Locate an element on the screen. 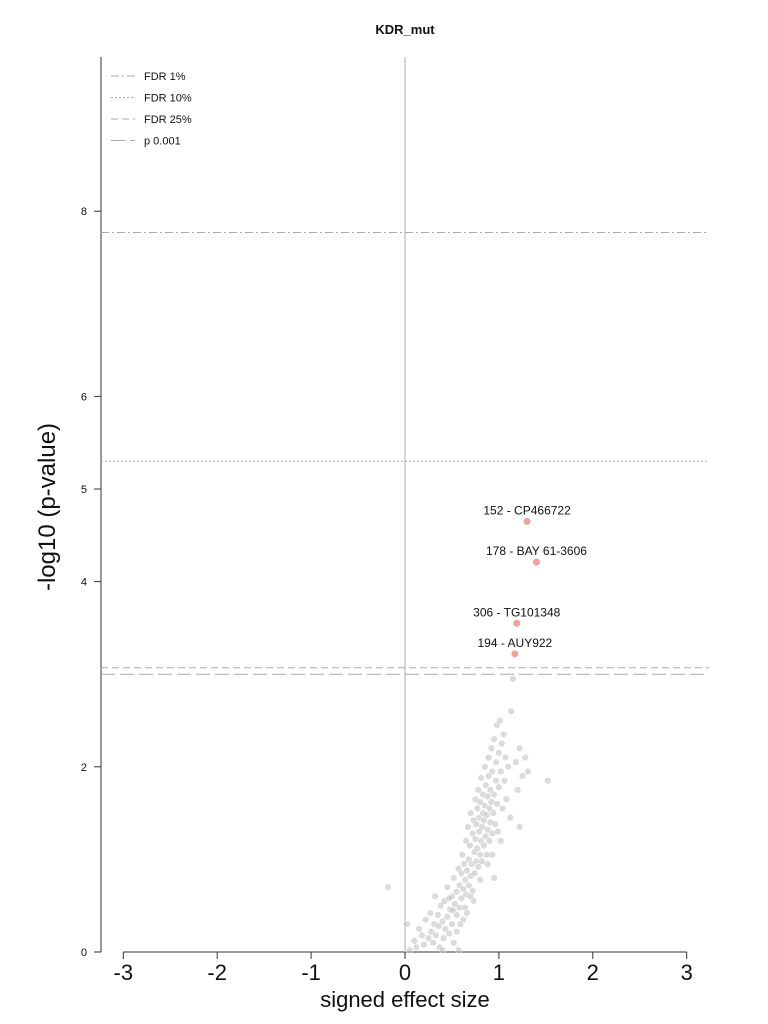 This screenshot has height=1024, width=768. legend: FDR 1% FDR 10% FDR 25% p 0.001 is located at coordinates (151, 109).